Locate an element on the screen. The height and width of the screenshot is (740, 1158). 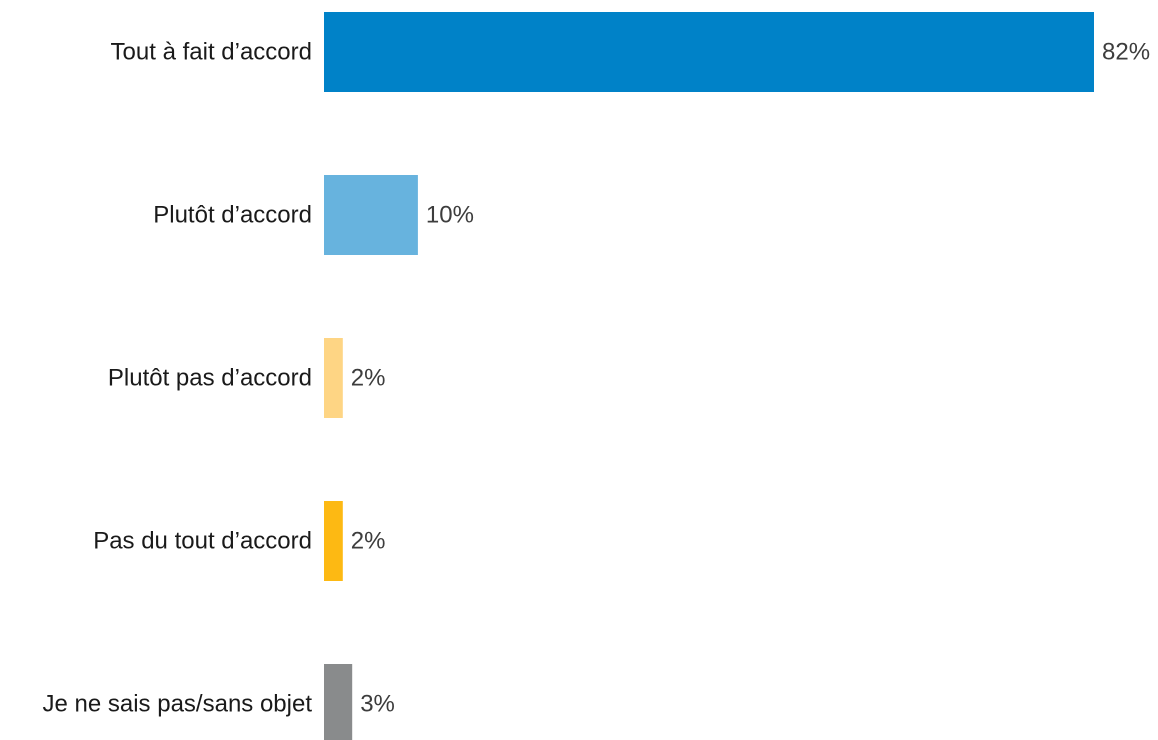
category-label: Plutôt pas d’accord is located at coordinates (210, 378).